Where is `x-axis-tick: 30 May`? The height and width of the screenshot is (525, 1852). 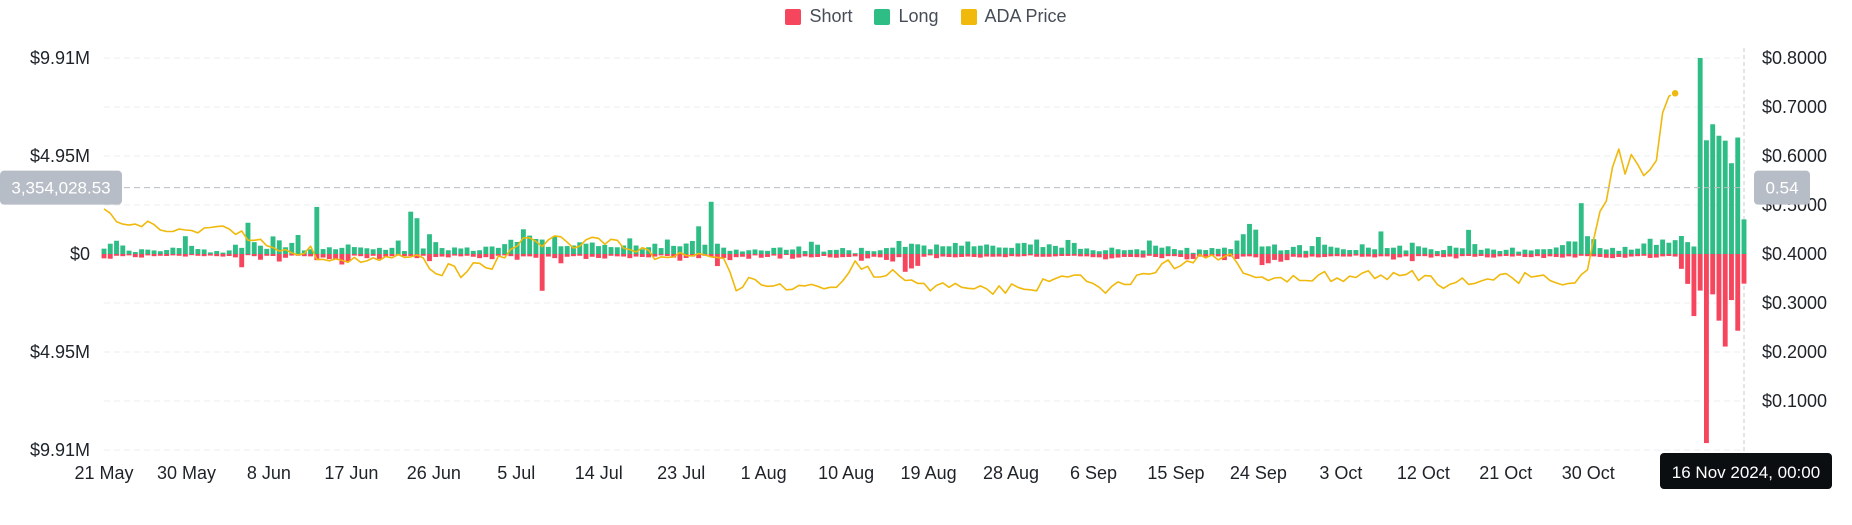
x-axis-tick: 30 May is located at coordinates (186, 473).